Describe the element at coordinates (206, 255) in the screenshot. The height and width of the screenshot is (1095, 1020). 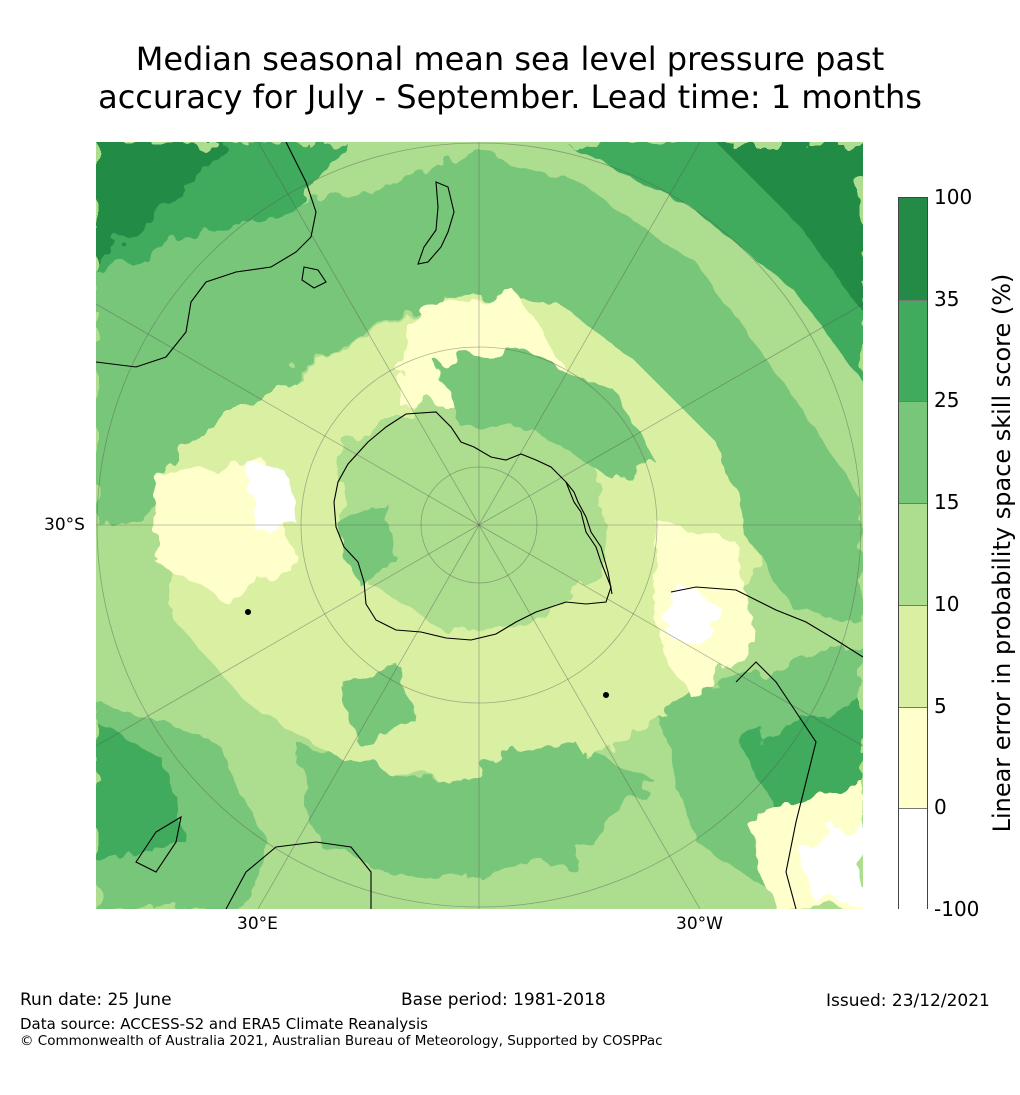
I see `australia-coast` at that location.